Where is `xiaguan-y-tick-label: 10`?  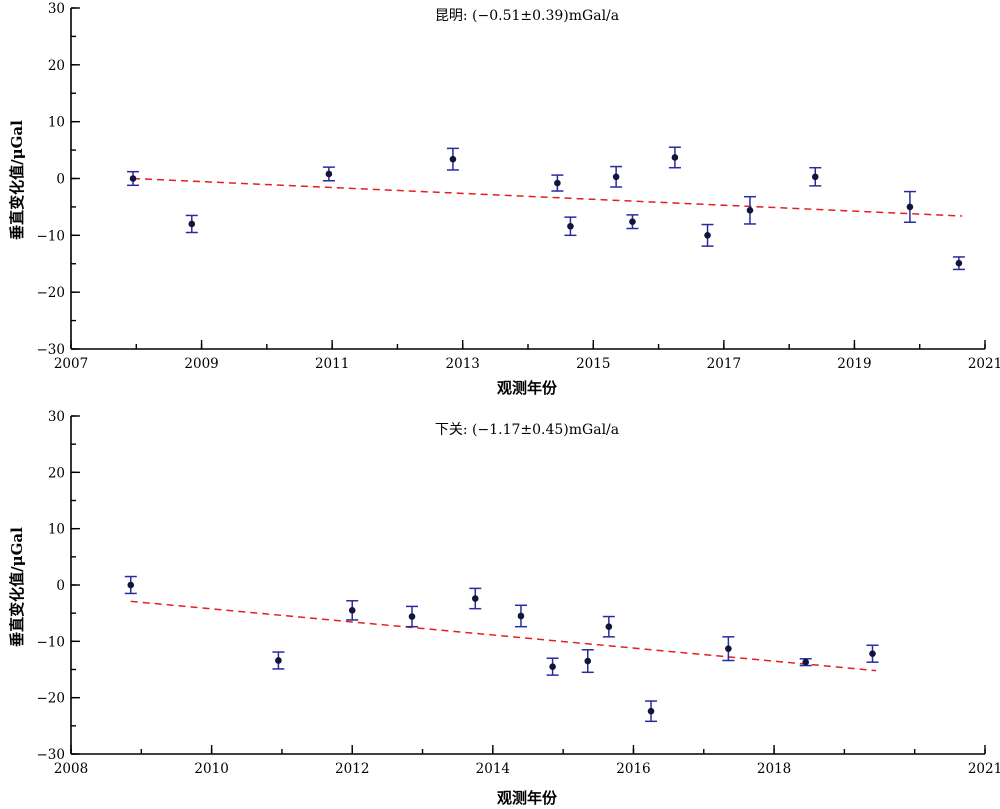 xiaguan-y-tick-label: 10 is located at coordinates (56, 530).